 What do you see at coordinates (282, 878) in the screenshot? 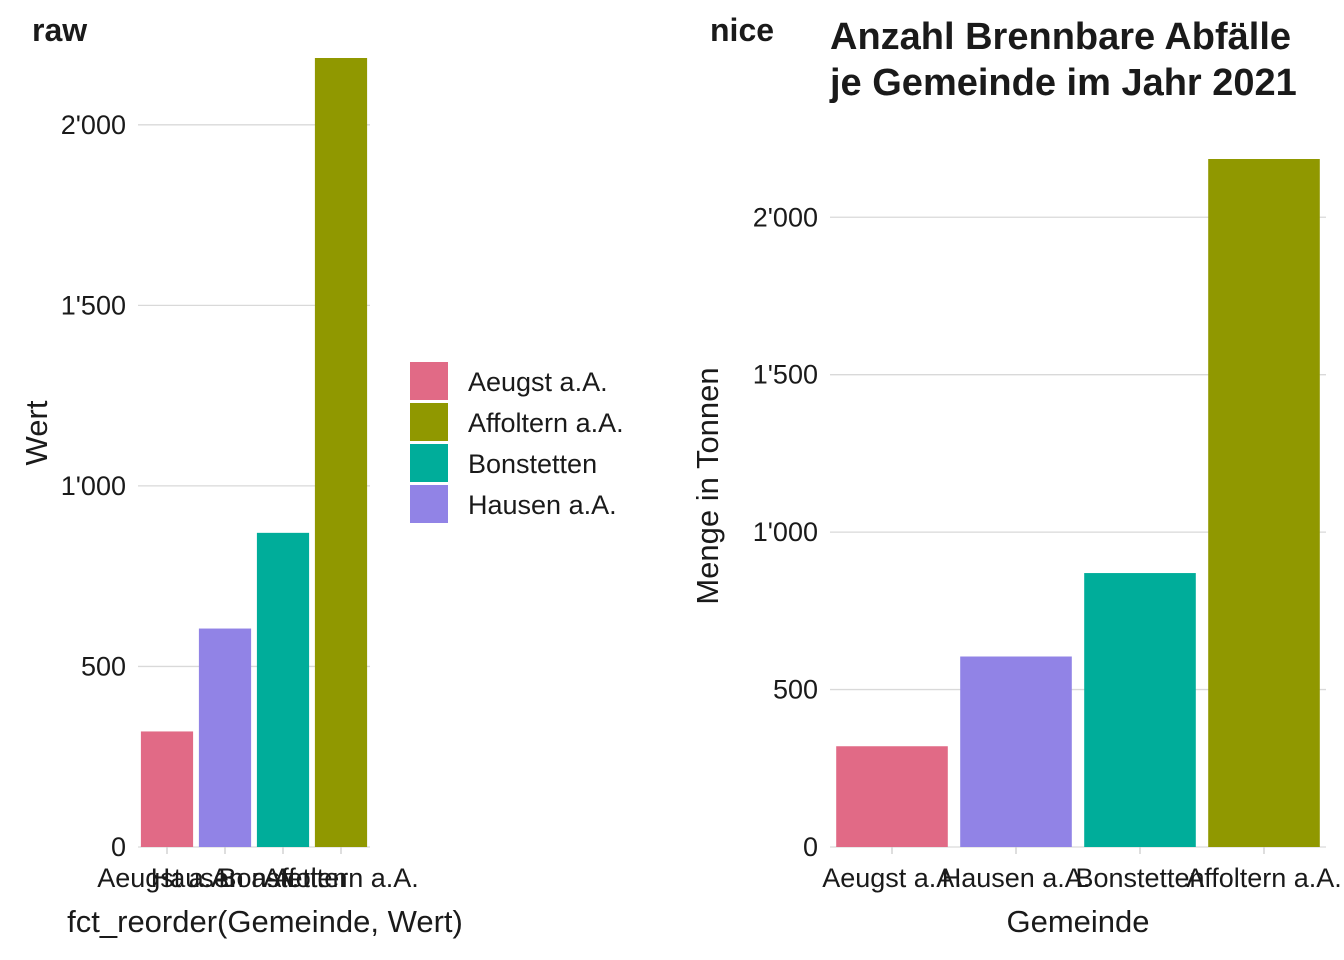
I see `left-x-tick-label: Bonstetten` at bounding box center [282, 878].